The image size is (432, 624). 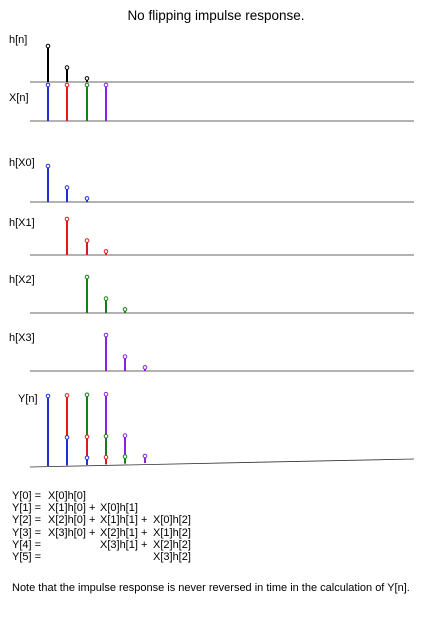 What do you see at coordinates (101, 557) in the screenshot?
I see `equation-row: Y[5] = X[3]h[2]` at bounding box center [101, 557].